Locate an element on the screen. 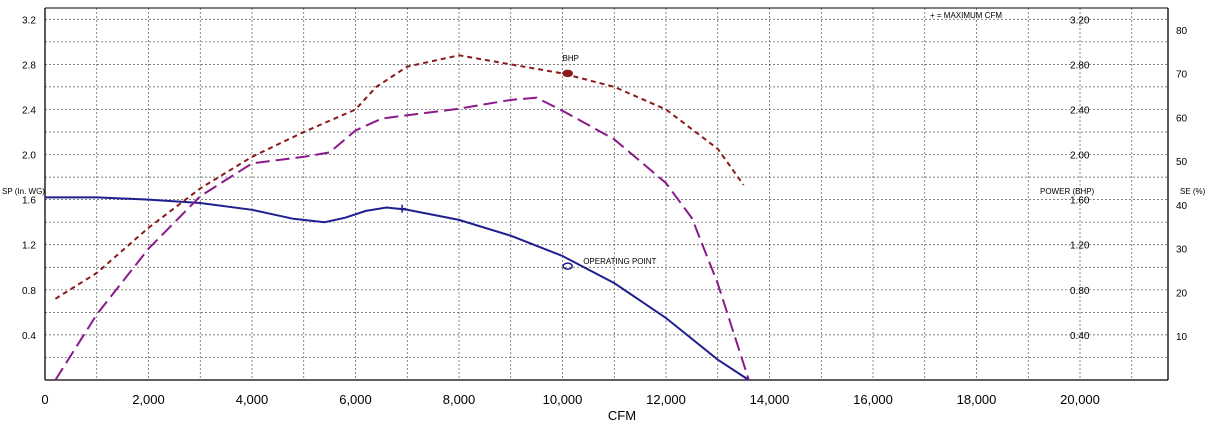  x-tick-label: 20,000 is located at coordinates (1080, 399).